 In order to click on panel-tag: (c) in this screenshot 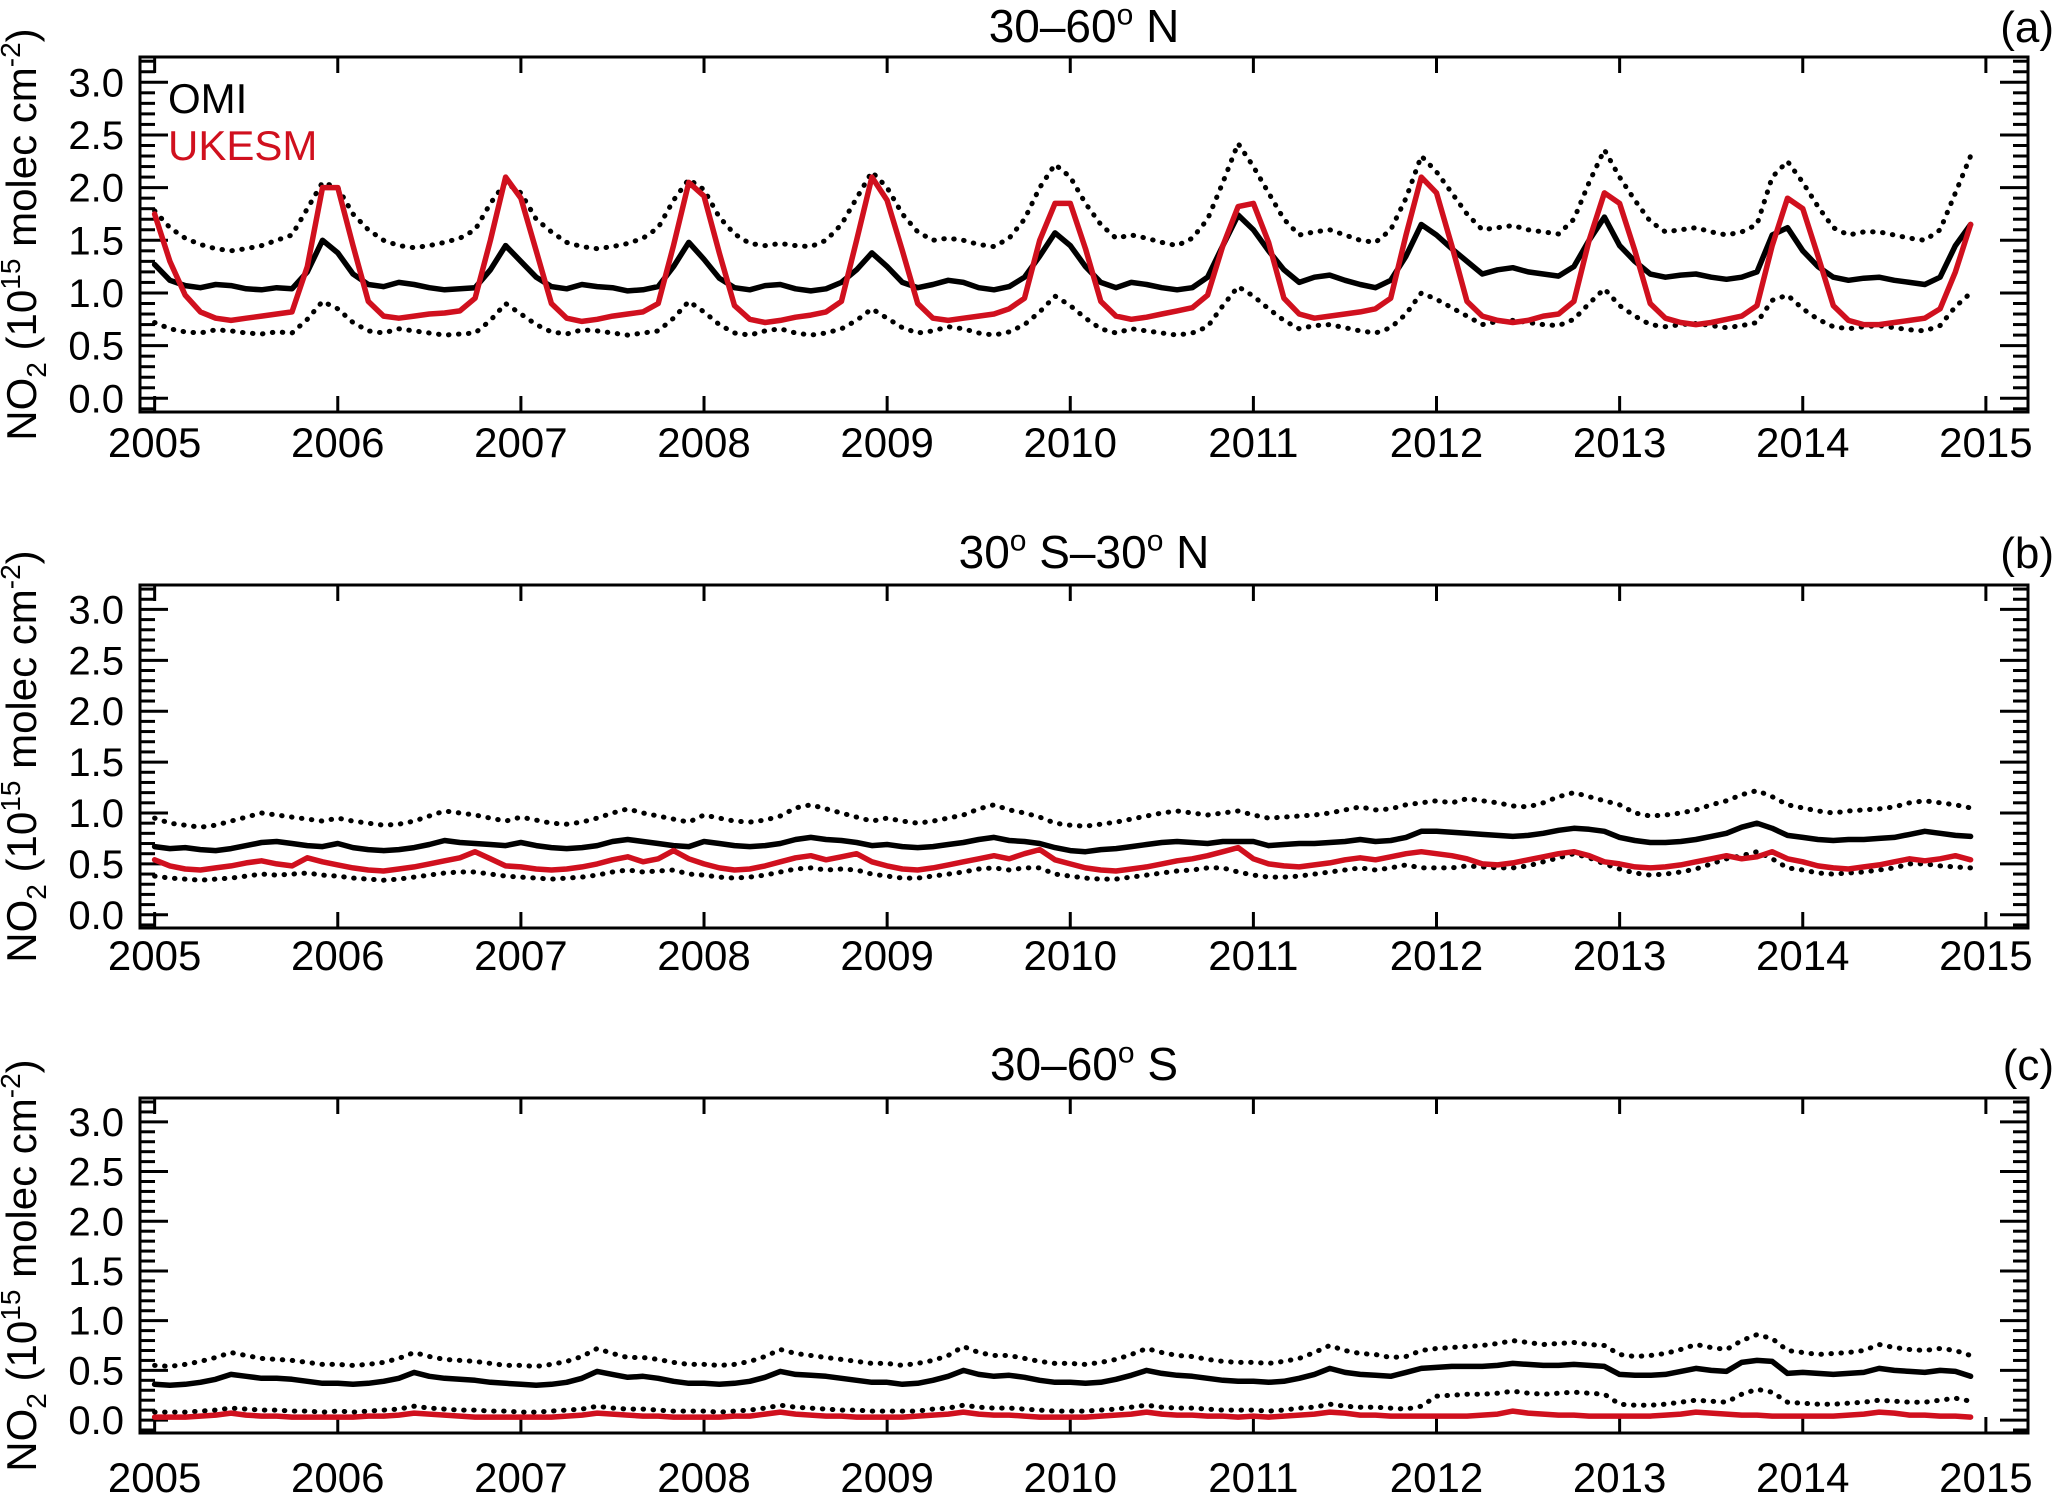, I will do `click(2028, 1065)`.